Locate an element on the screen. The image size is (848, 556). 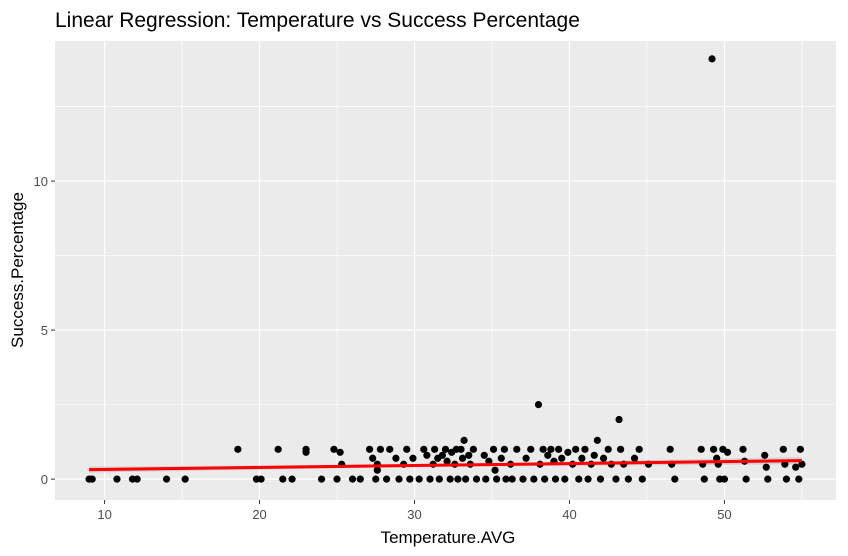
regression-line is located at coordinates (445, 465).